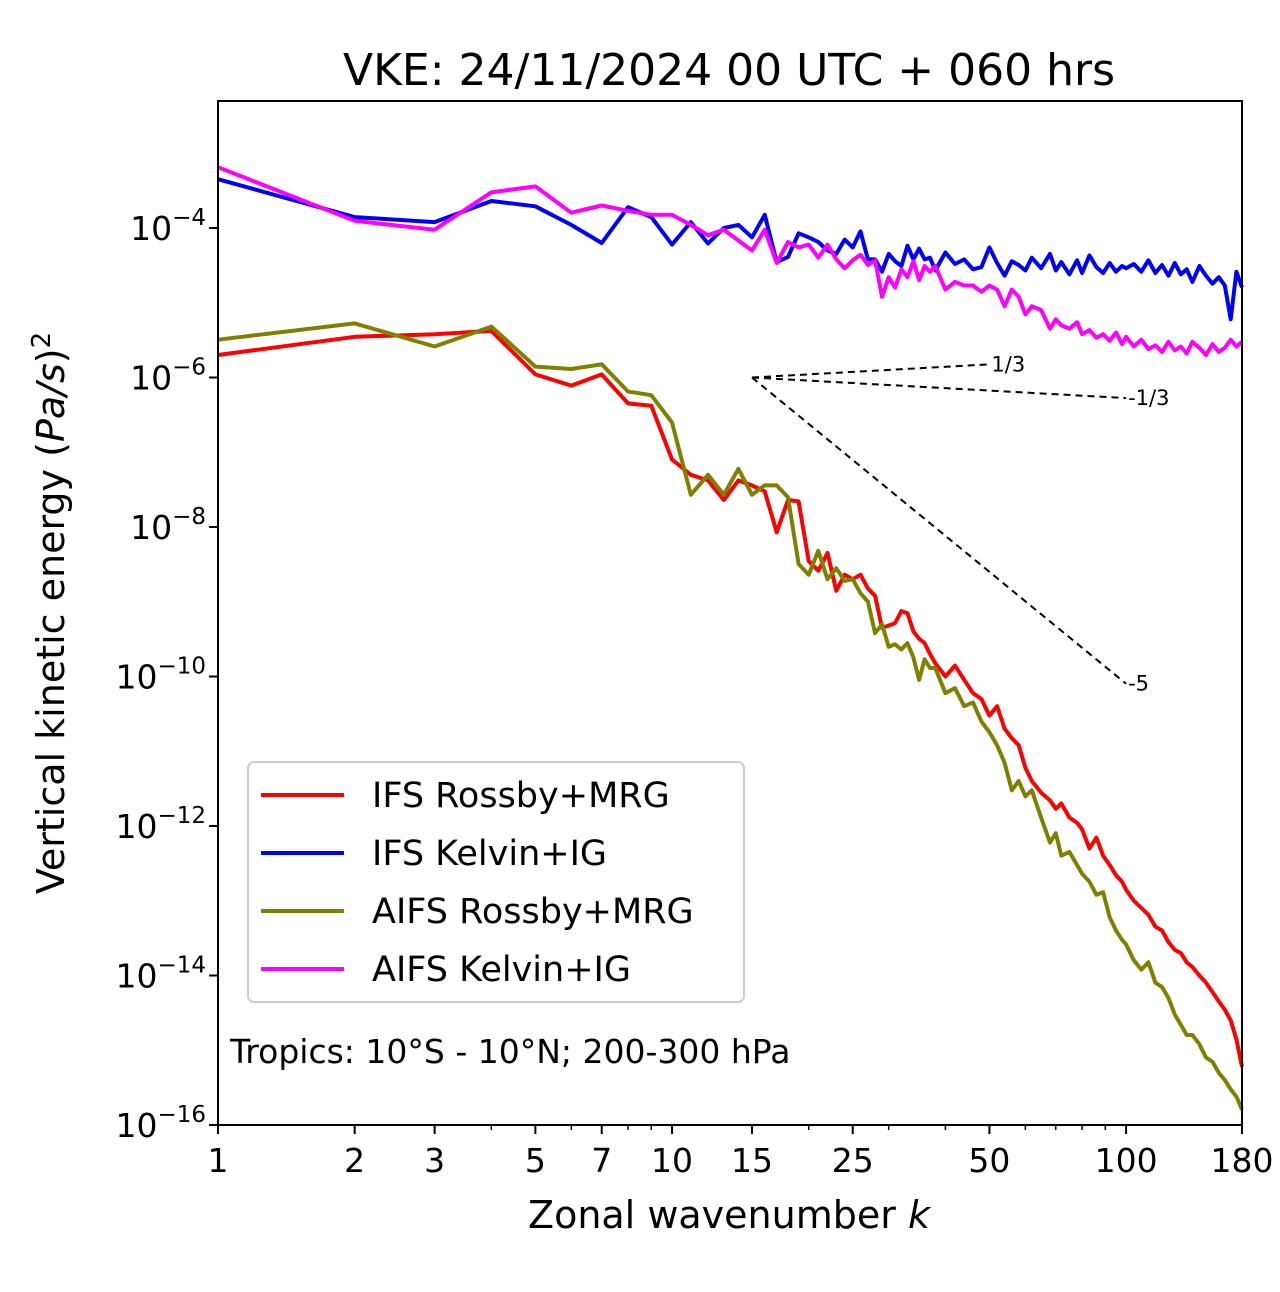 Image resolution: width=1280 pixels, height=1292 pixels. What do you see at coordinates (672, 1160) in the screenshot?
I see `x-tick-label-5: 10` at bounding box center [672, 1160].